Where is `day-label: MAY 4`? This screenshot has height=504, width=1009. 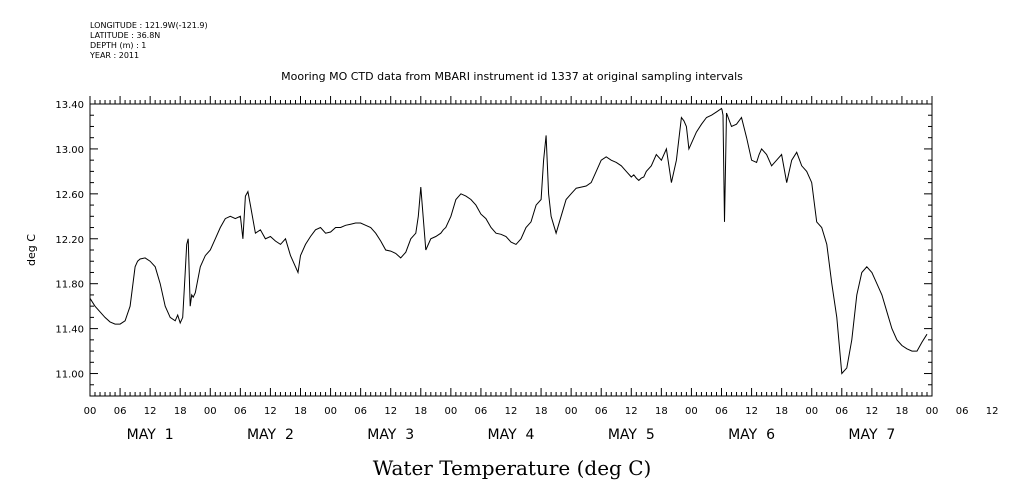 day-label: MAY 4 is located at coordinates (511, 435).